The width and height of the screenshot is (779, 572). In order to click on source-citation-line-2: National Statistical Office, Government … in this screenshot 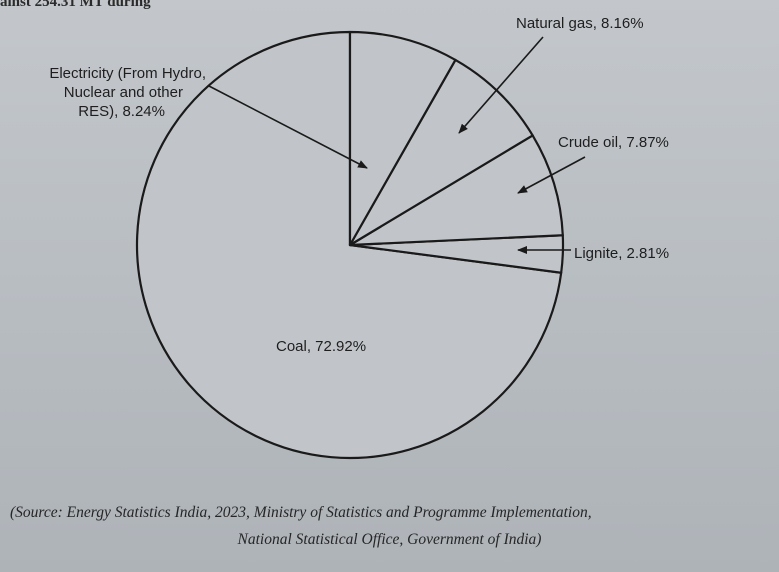, I will do `click(389, 539)`.